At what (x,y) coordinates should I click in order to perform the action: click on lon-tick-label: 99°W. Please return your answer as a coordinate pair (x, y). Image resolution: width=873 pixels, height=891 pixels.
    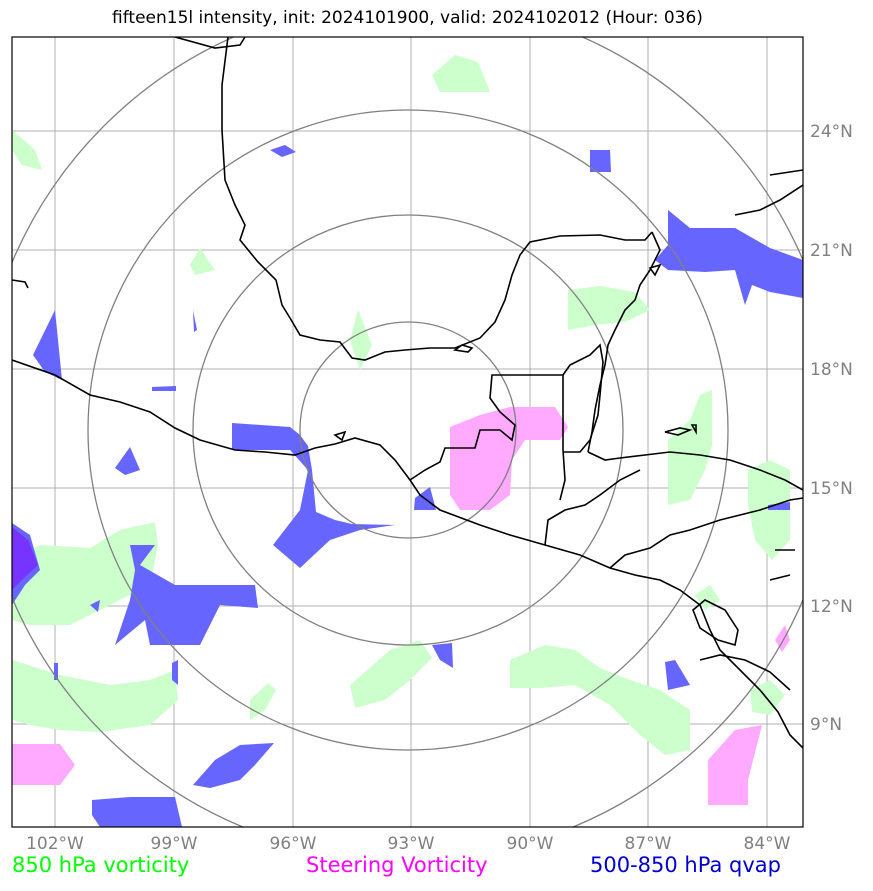
    Looking at the image, I should click on (174, 844).